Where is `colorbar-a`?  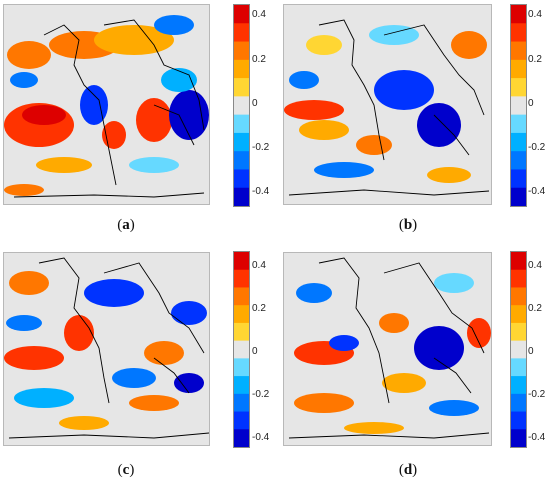 colorbar-a is located at coordinates (241, 105).